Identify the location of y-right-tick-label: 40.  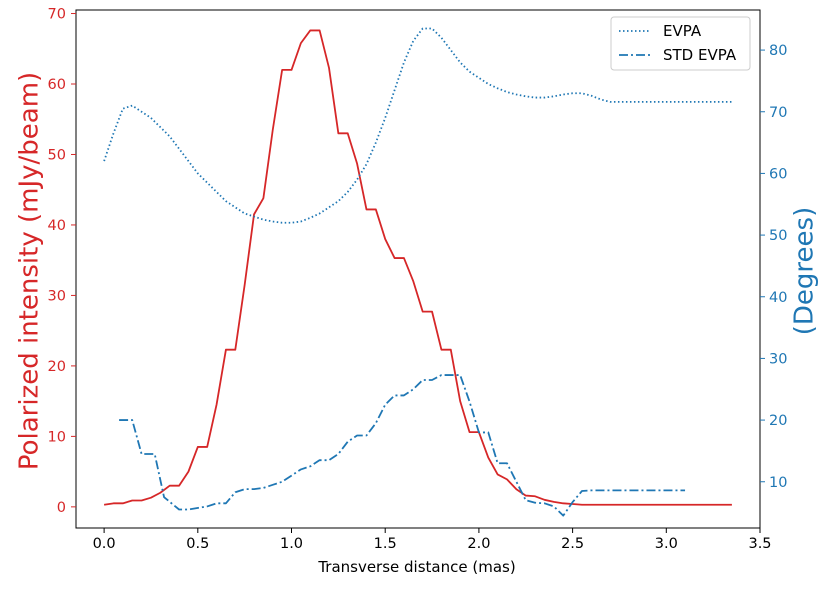
(778, 298).